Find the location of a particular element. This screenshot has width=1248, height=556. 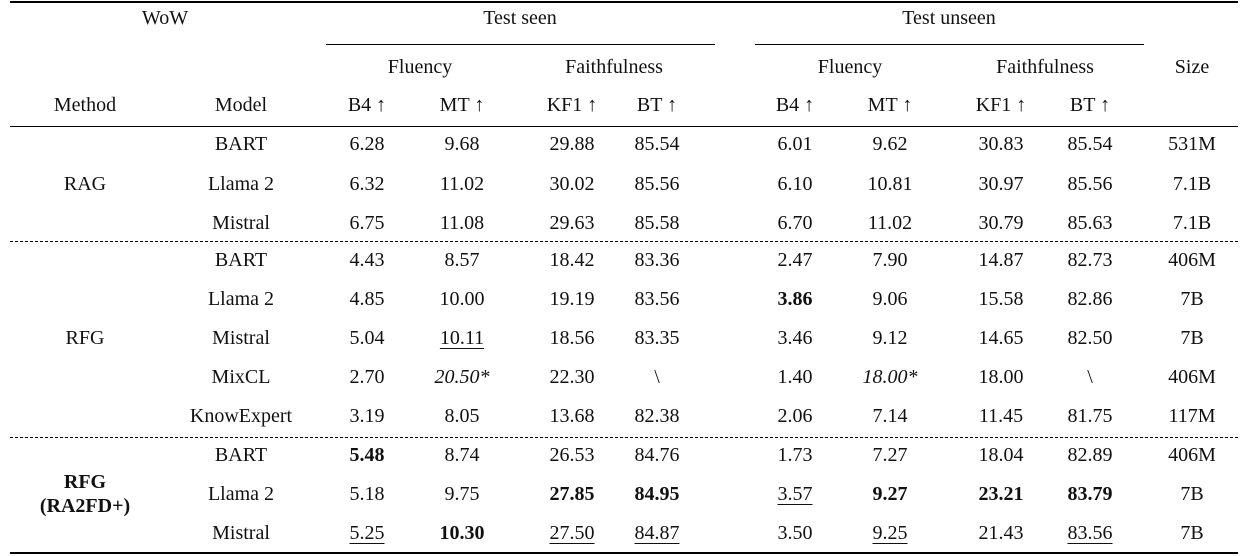

metric-value: 4.85 is located at coordinates (367, 299).